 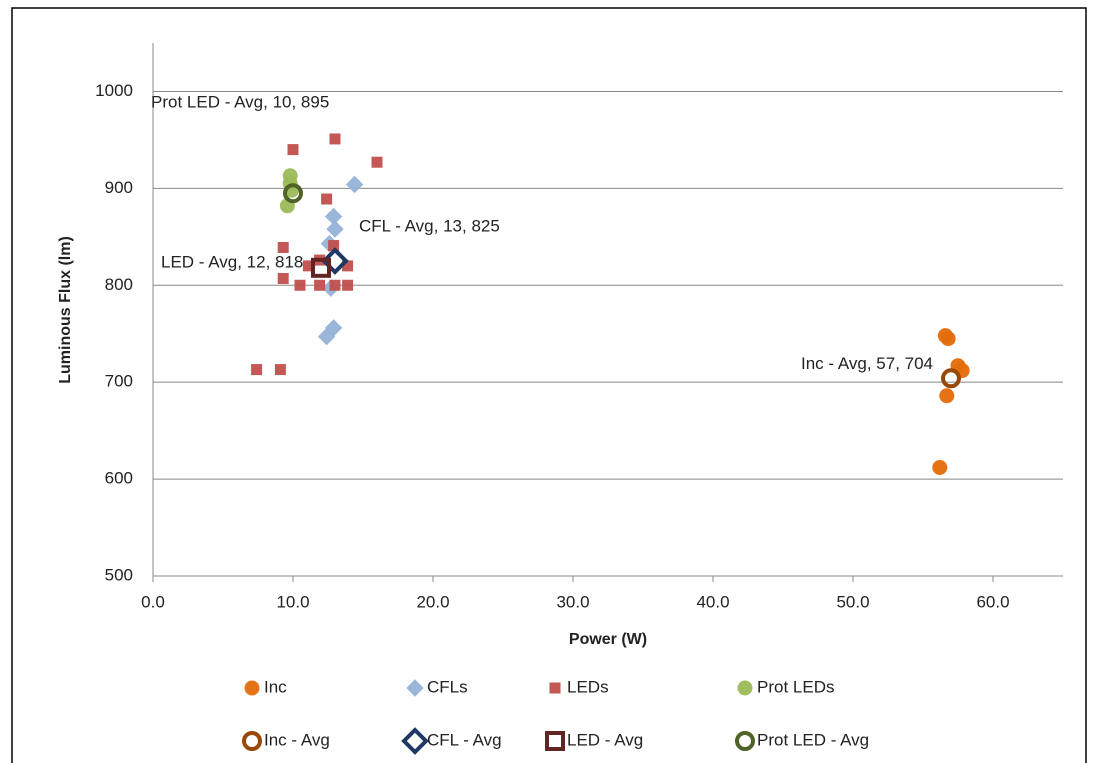 What do you see at coordinates (712, 601) in the screenshot?
I see `x-tick-label: 40.0` at bounding box center [712, 601].